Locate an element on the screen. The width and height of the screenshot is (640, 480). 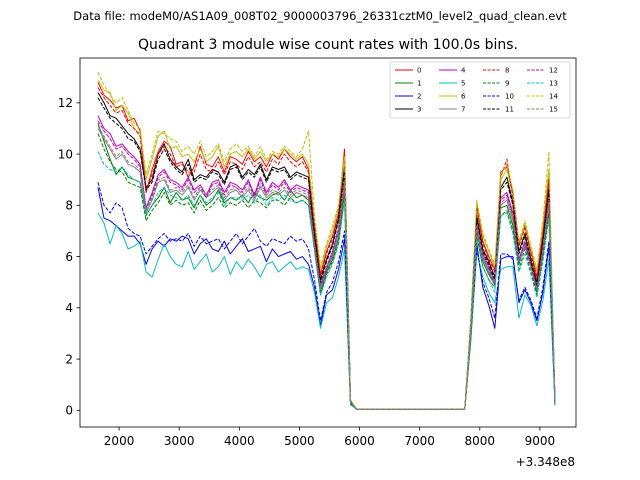
y-tick-label: 0 is located at coordinates (69, 411).